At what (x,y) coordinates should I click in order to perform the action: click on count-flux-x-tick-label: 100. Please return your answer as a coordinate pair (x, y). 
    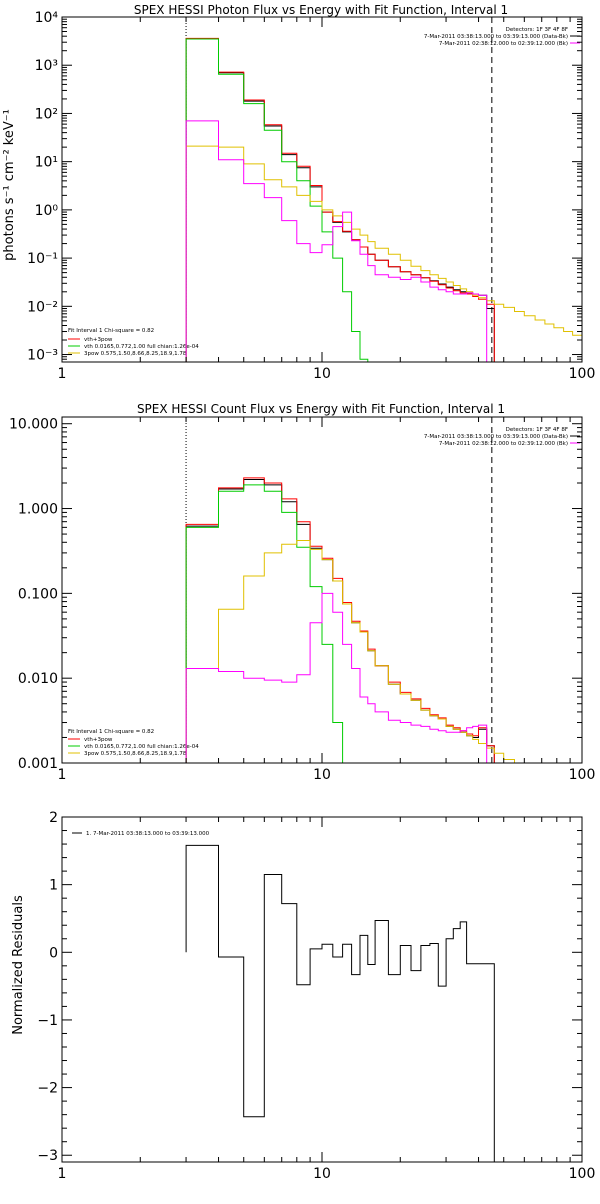
    Looking at the image, I should click on (582, 775).